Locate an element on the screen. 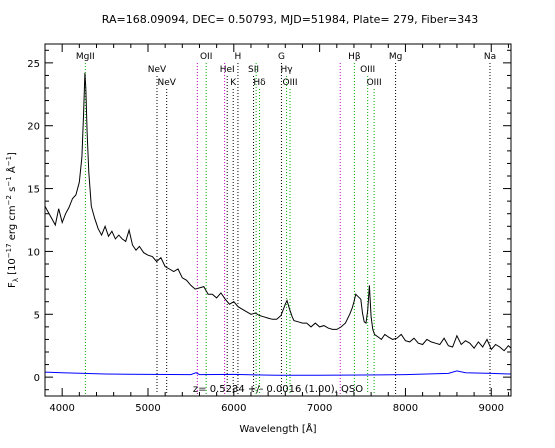 This screenshot has height=448, width=555. marker-label-6: K is located at coordinates (233, 83).